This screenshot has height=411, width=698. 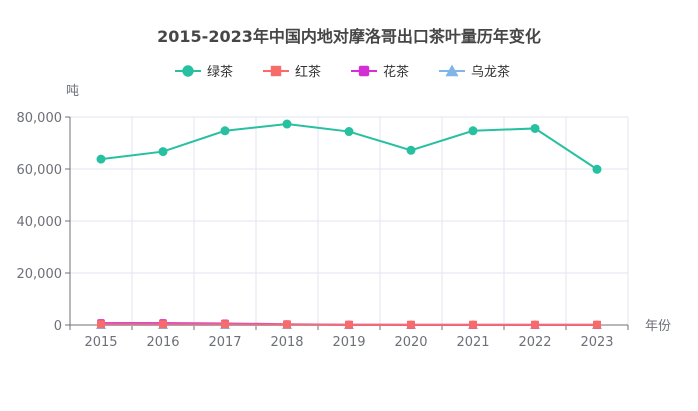 What do you see at coordinates (348, 342) in the screenshot?
I see `x-tick-label: 2019` at bounding box center [348, 342].